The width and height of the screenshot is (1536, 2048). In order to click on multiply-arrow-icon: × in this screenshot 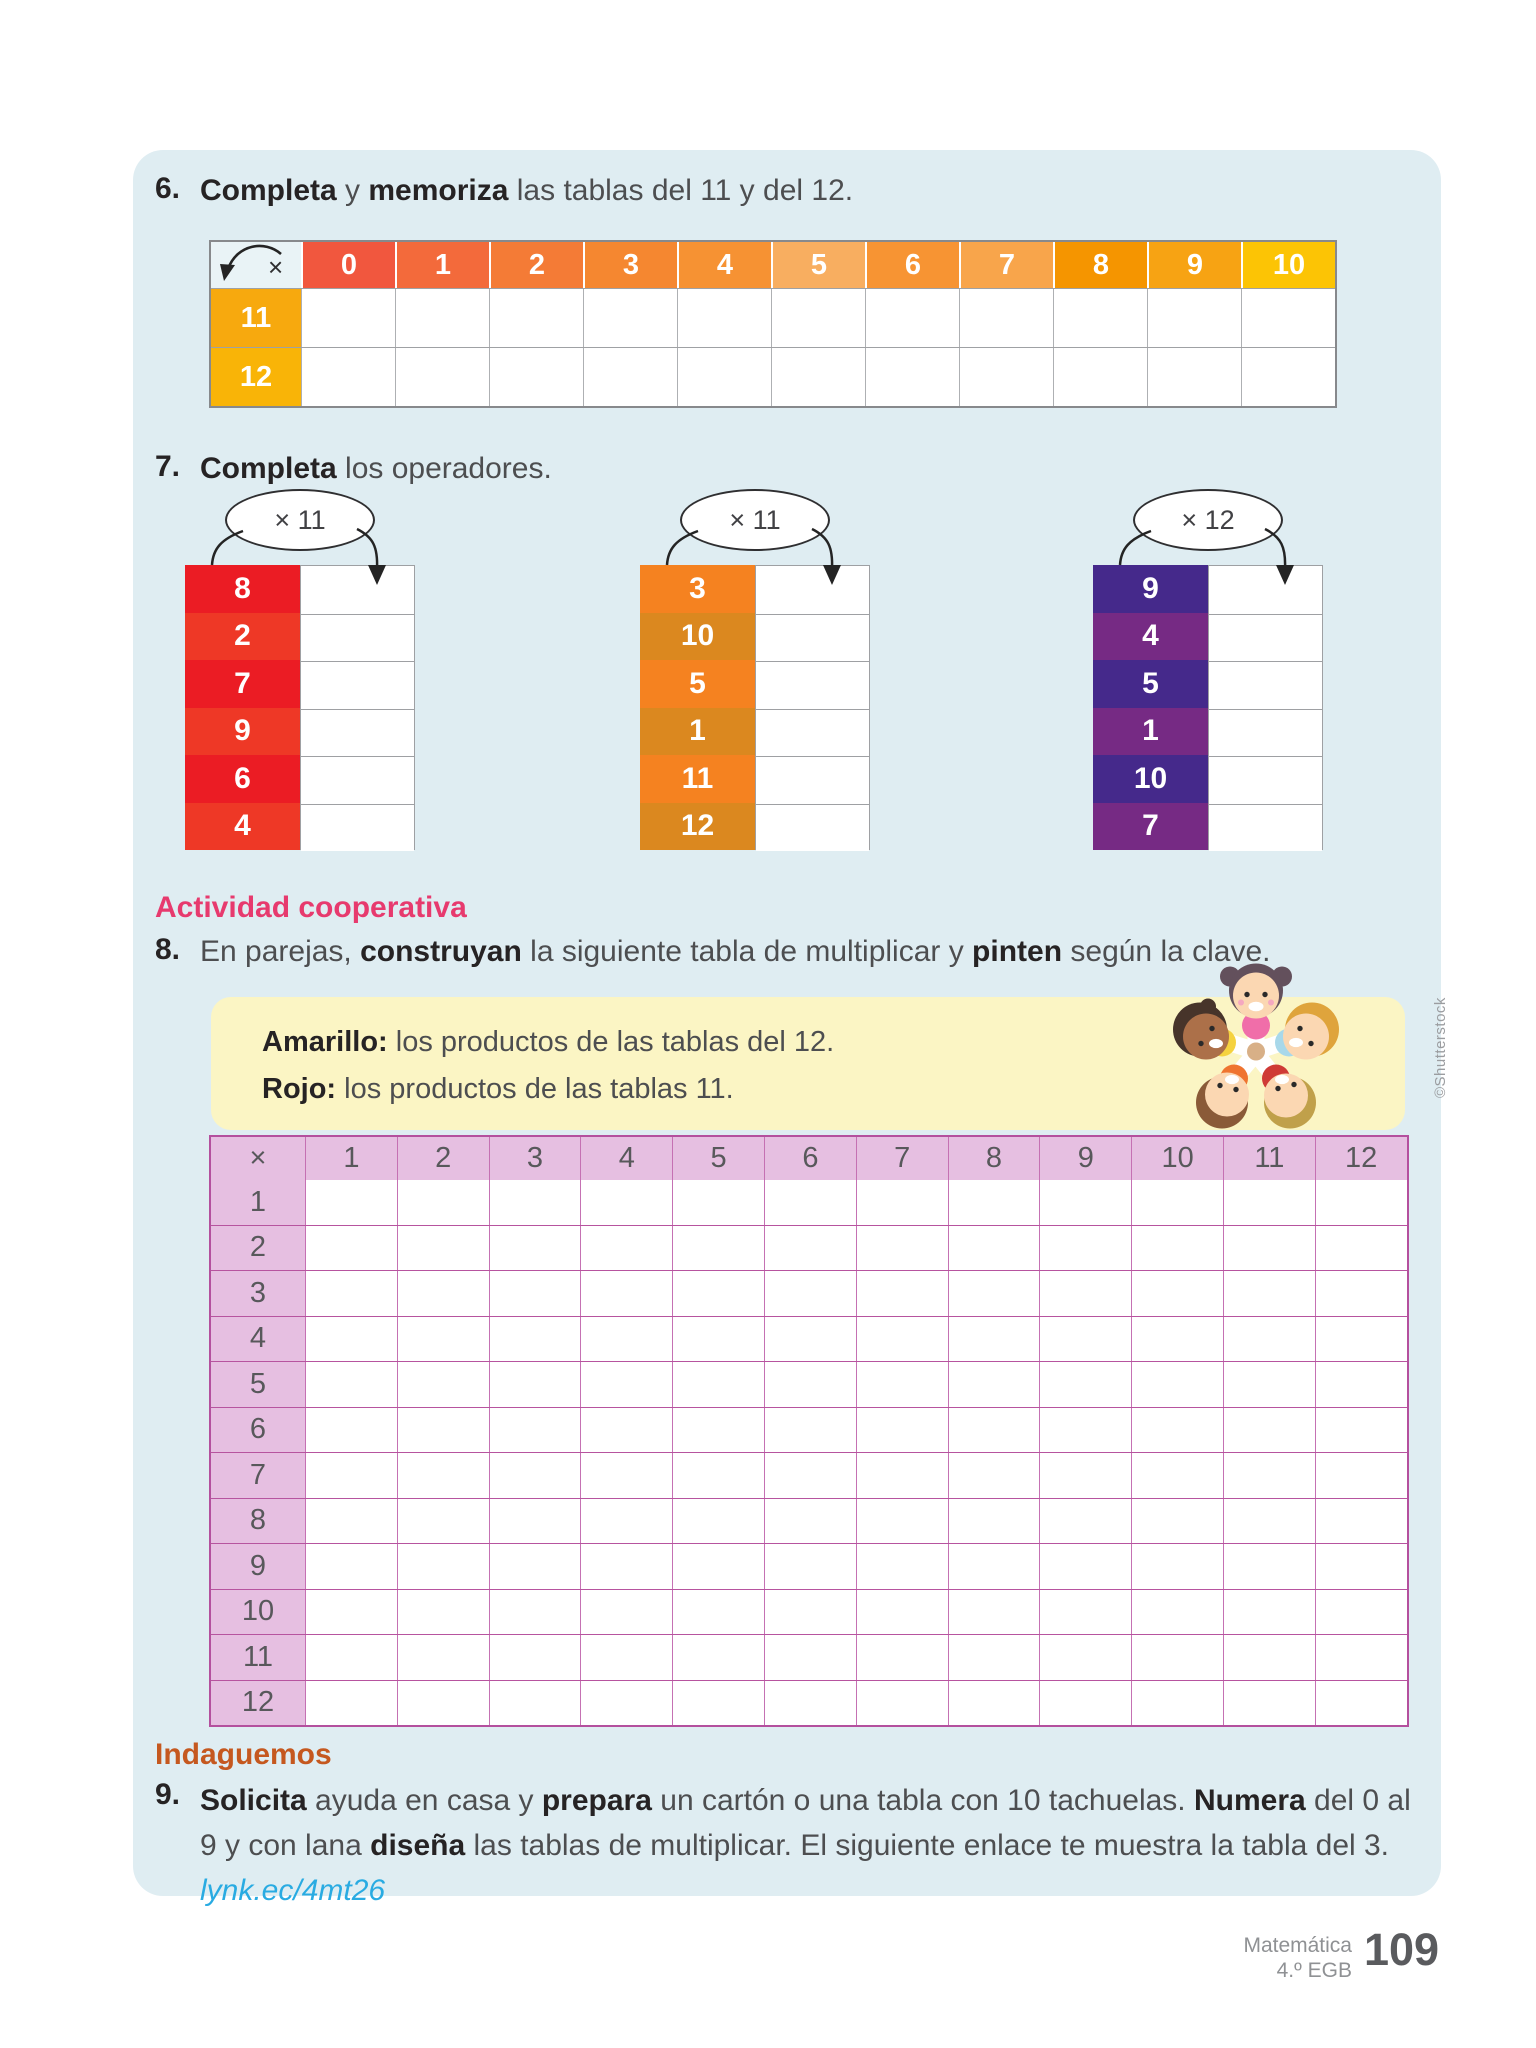, I will do `click(251, 263)`.